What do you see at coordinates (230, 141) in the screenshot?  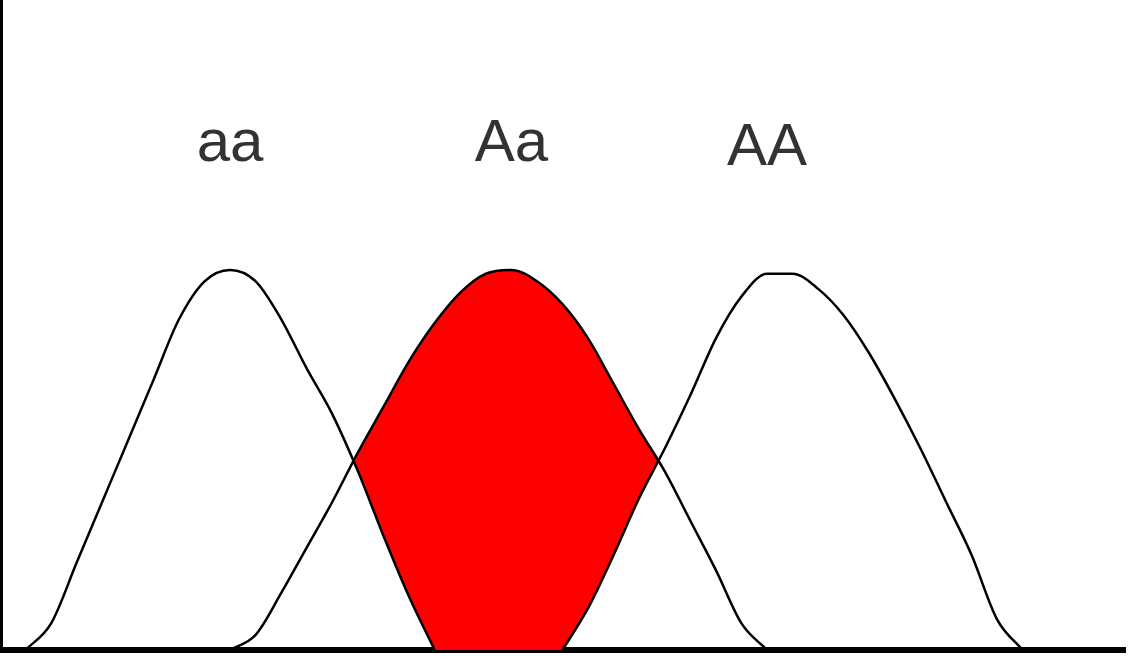 I see `series-label: aa` at bounding box center [230, 141].